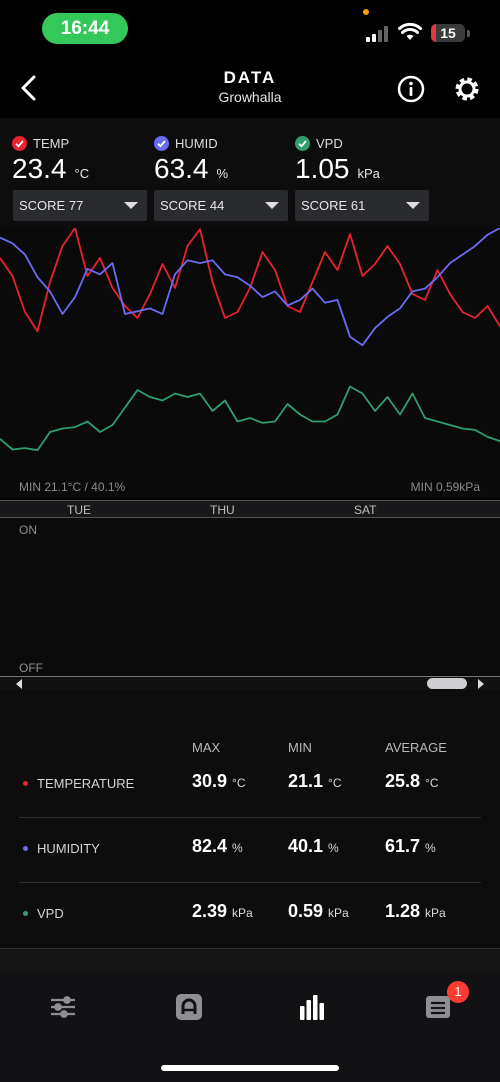  I want to click on device-icon, so click(189, 1007).